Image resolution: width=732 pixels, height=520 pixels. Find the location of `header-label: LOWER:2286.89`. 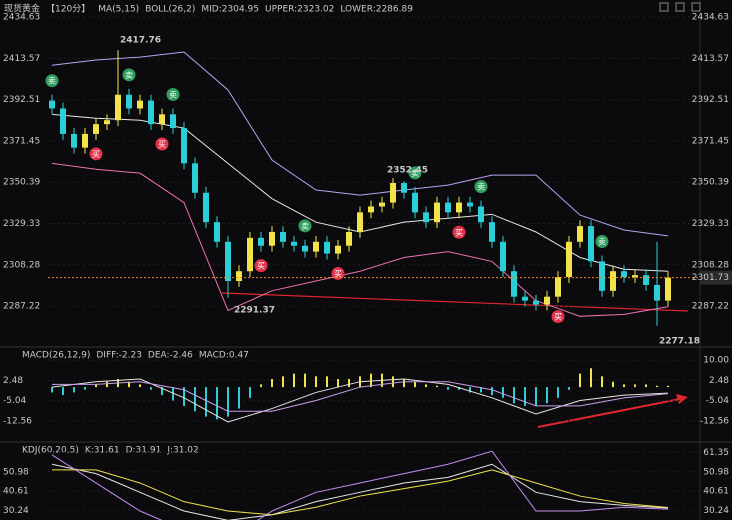

header-label: LOWER:2286.89 is located at coordinates (376, 10).